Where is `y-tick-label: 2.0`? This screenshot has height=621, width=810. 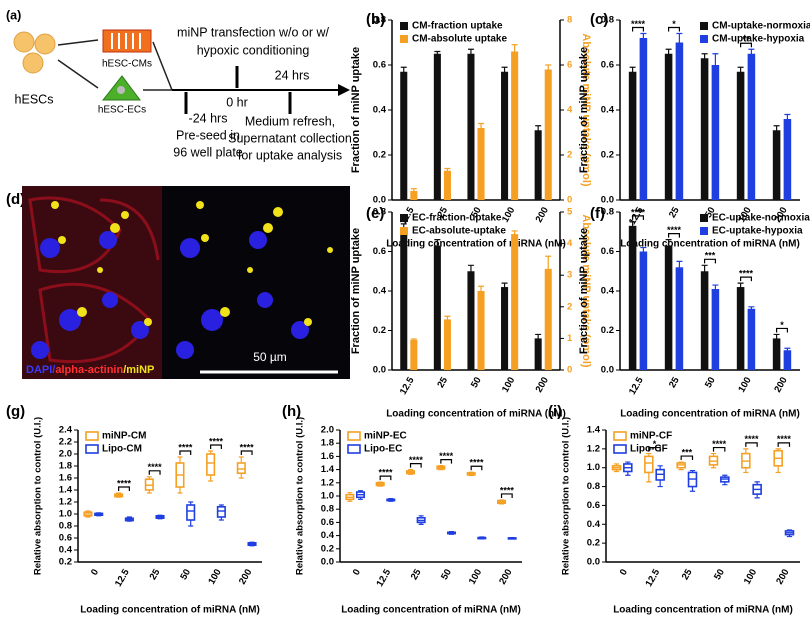
y-tick-label: 2.0 is located at coordinates (327, 430).